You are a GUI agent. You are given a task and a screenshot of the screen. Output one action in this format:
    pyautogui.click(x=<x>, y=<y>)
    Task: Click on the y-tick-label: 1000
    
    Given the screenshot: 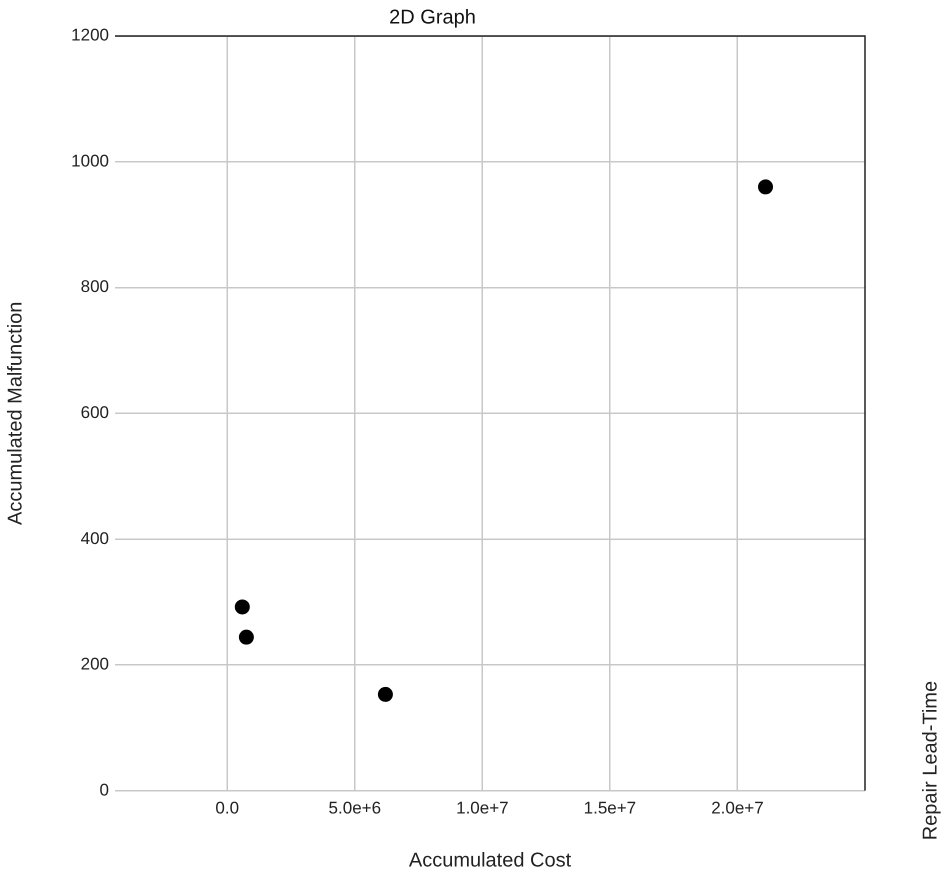 What is the action you would take?
    pyautogui.click(x=90, y=160)
    